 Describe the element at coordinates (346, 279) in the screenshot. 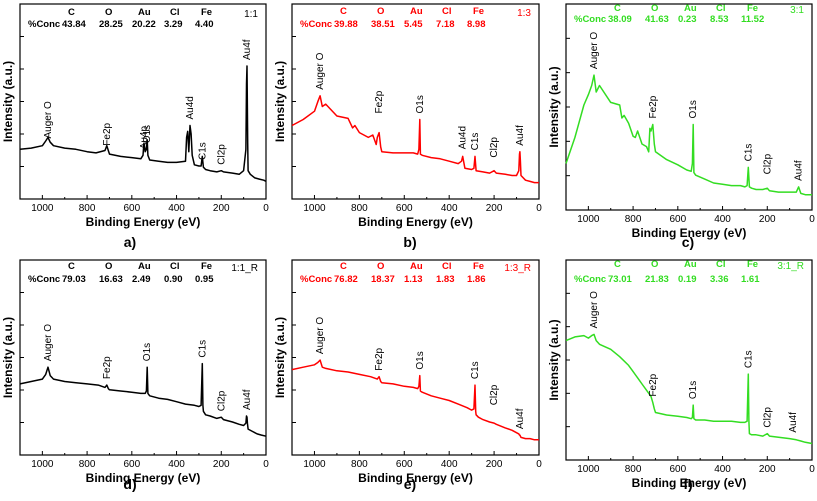

I see `composition-value: 76.82` at that location.